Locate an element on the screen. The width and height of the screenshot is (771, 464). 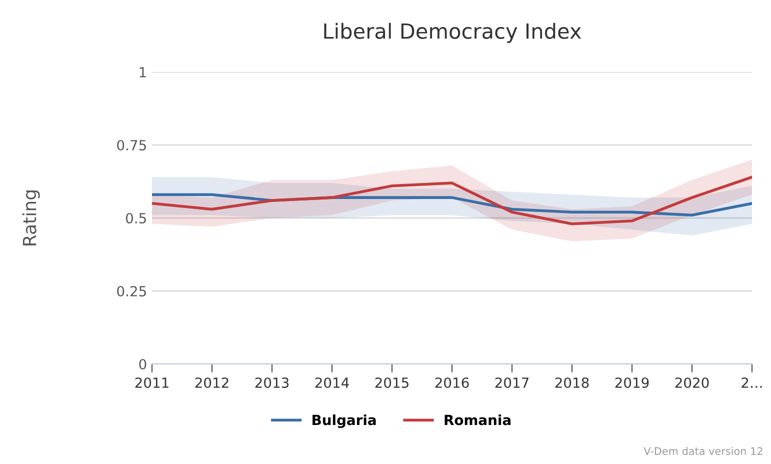
x-tick-label: 2017 is located at coordinates (511, 382).